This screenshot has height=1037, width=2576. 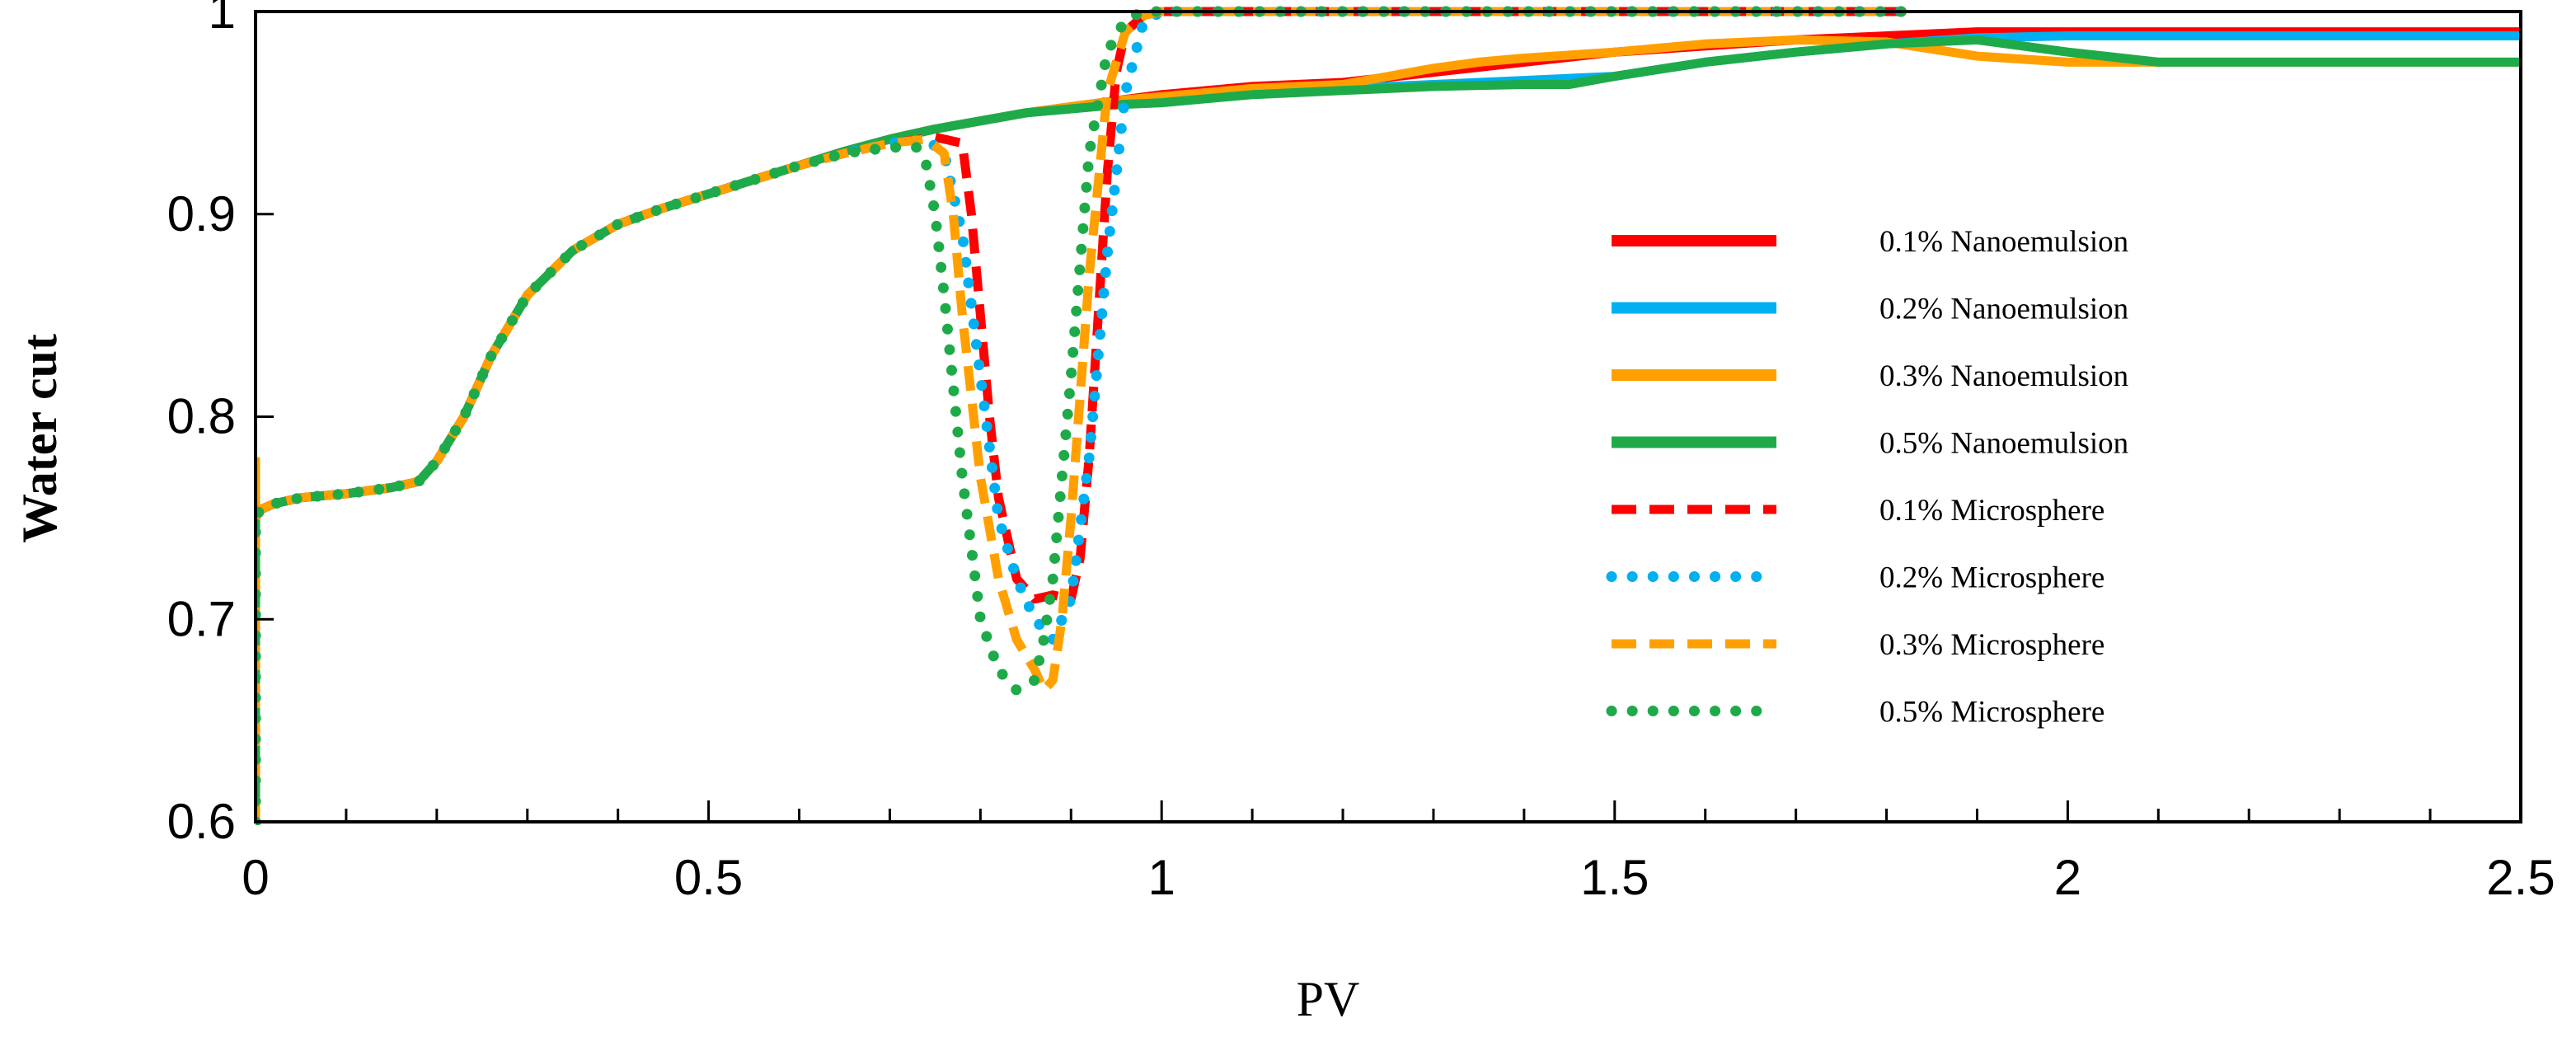 I want to click on legend-label-3: 0.3% Nanoemulsion, so click(x=2004, y=376).